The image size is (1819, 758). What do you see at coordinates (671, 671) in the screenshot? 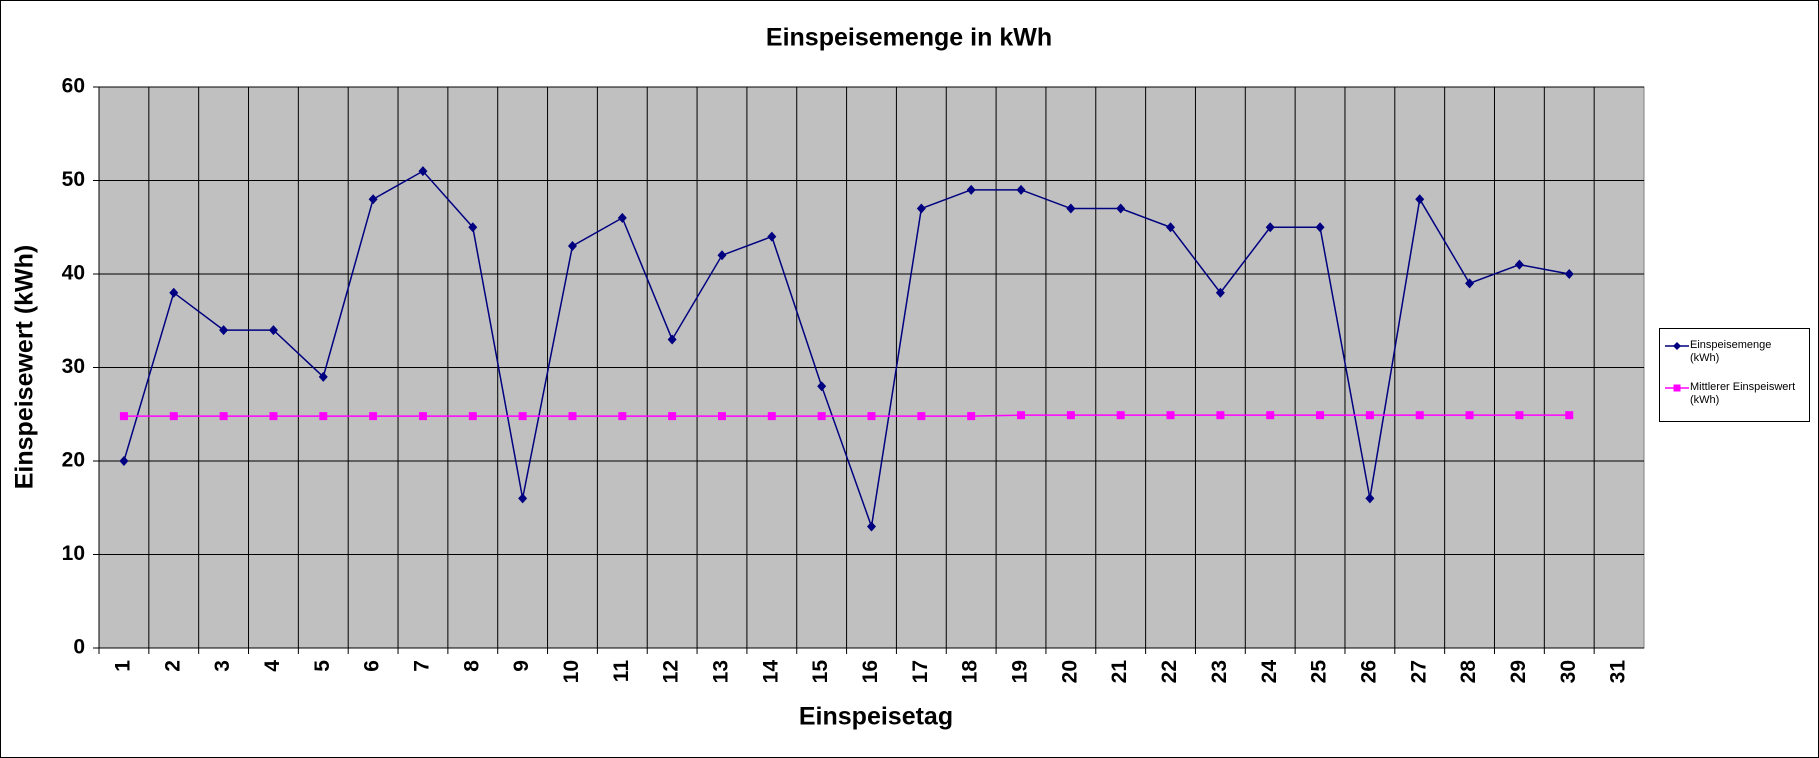
I see `x-tick-label: 12` at bounding box center [671, 671].